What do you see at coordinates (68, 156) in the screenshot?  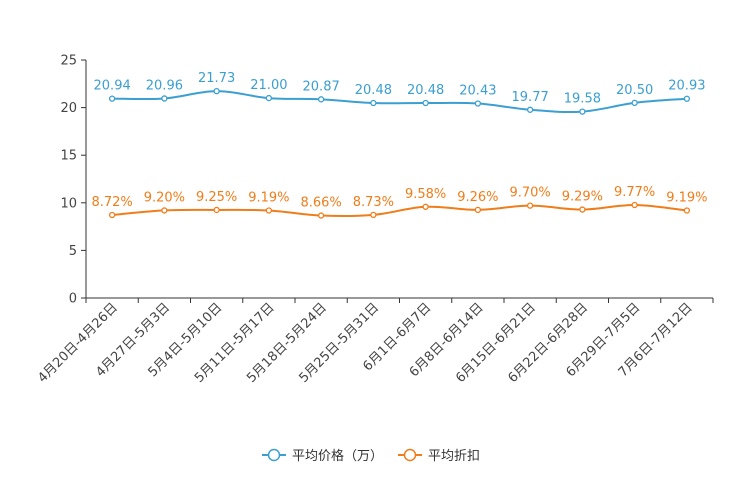 I see `y-tick-label: 15` at bounding box center [68, 156].